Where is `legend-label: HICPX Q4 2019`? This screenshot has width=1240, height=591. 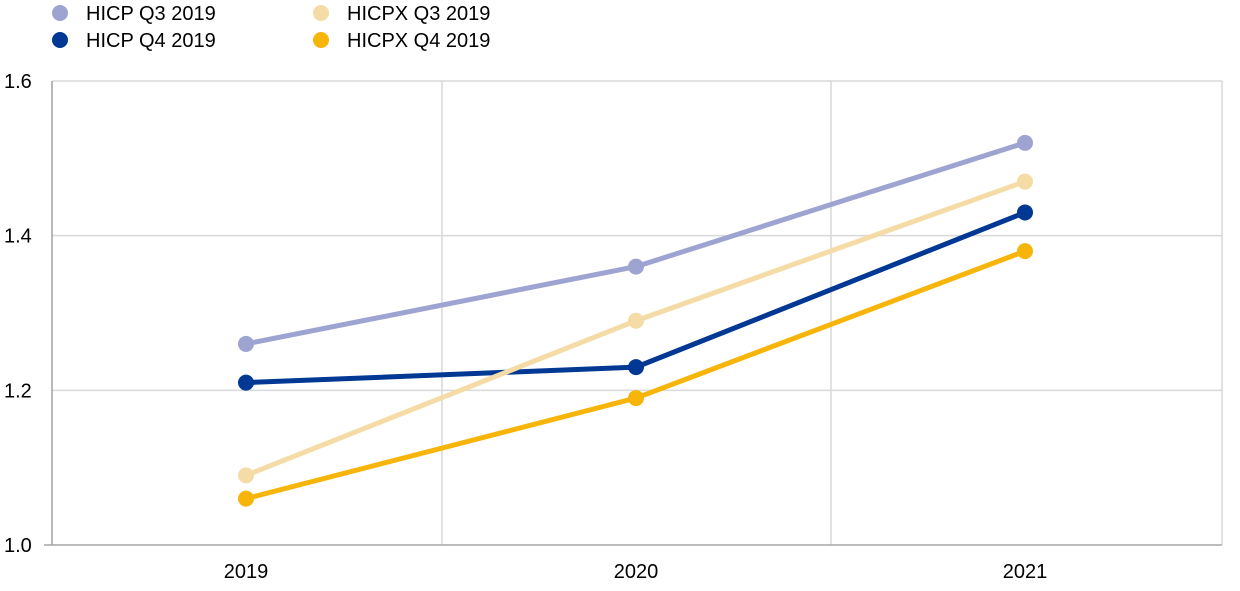 legend-label: HICPX Q4 2019 is located at coordinates (418, 41).